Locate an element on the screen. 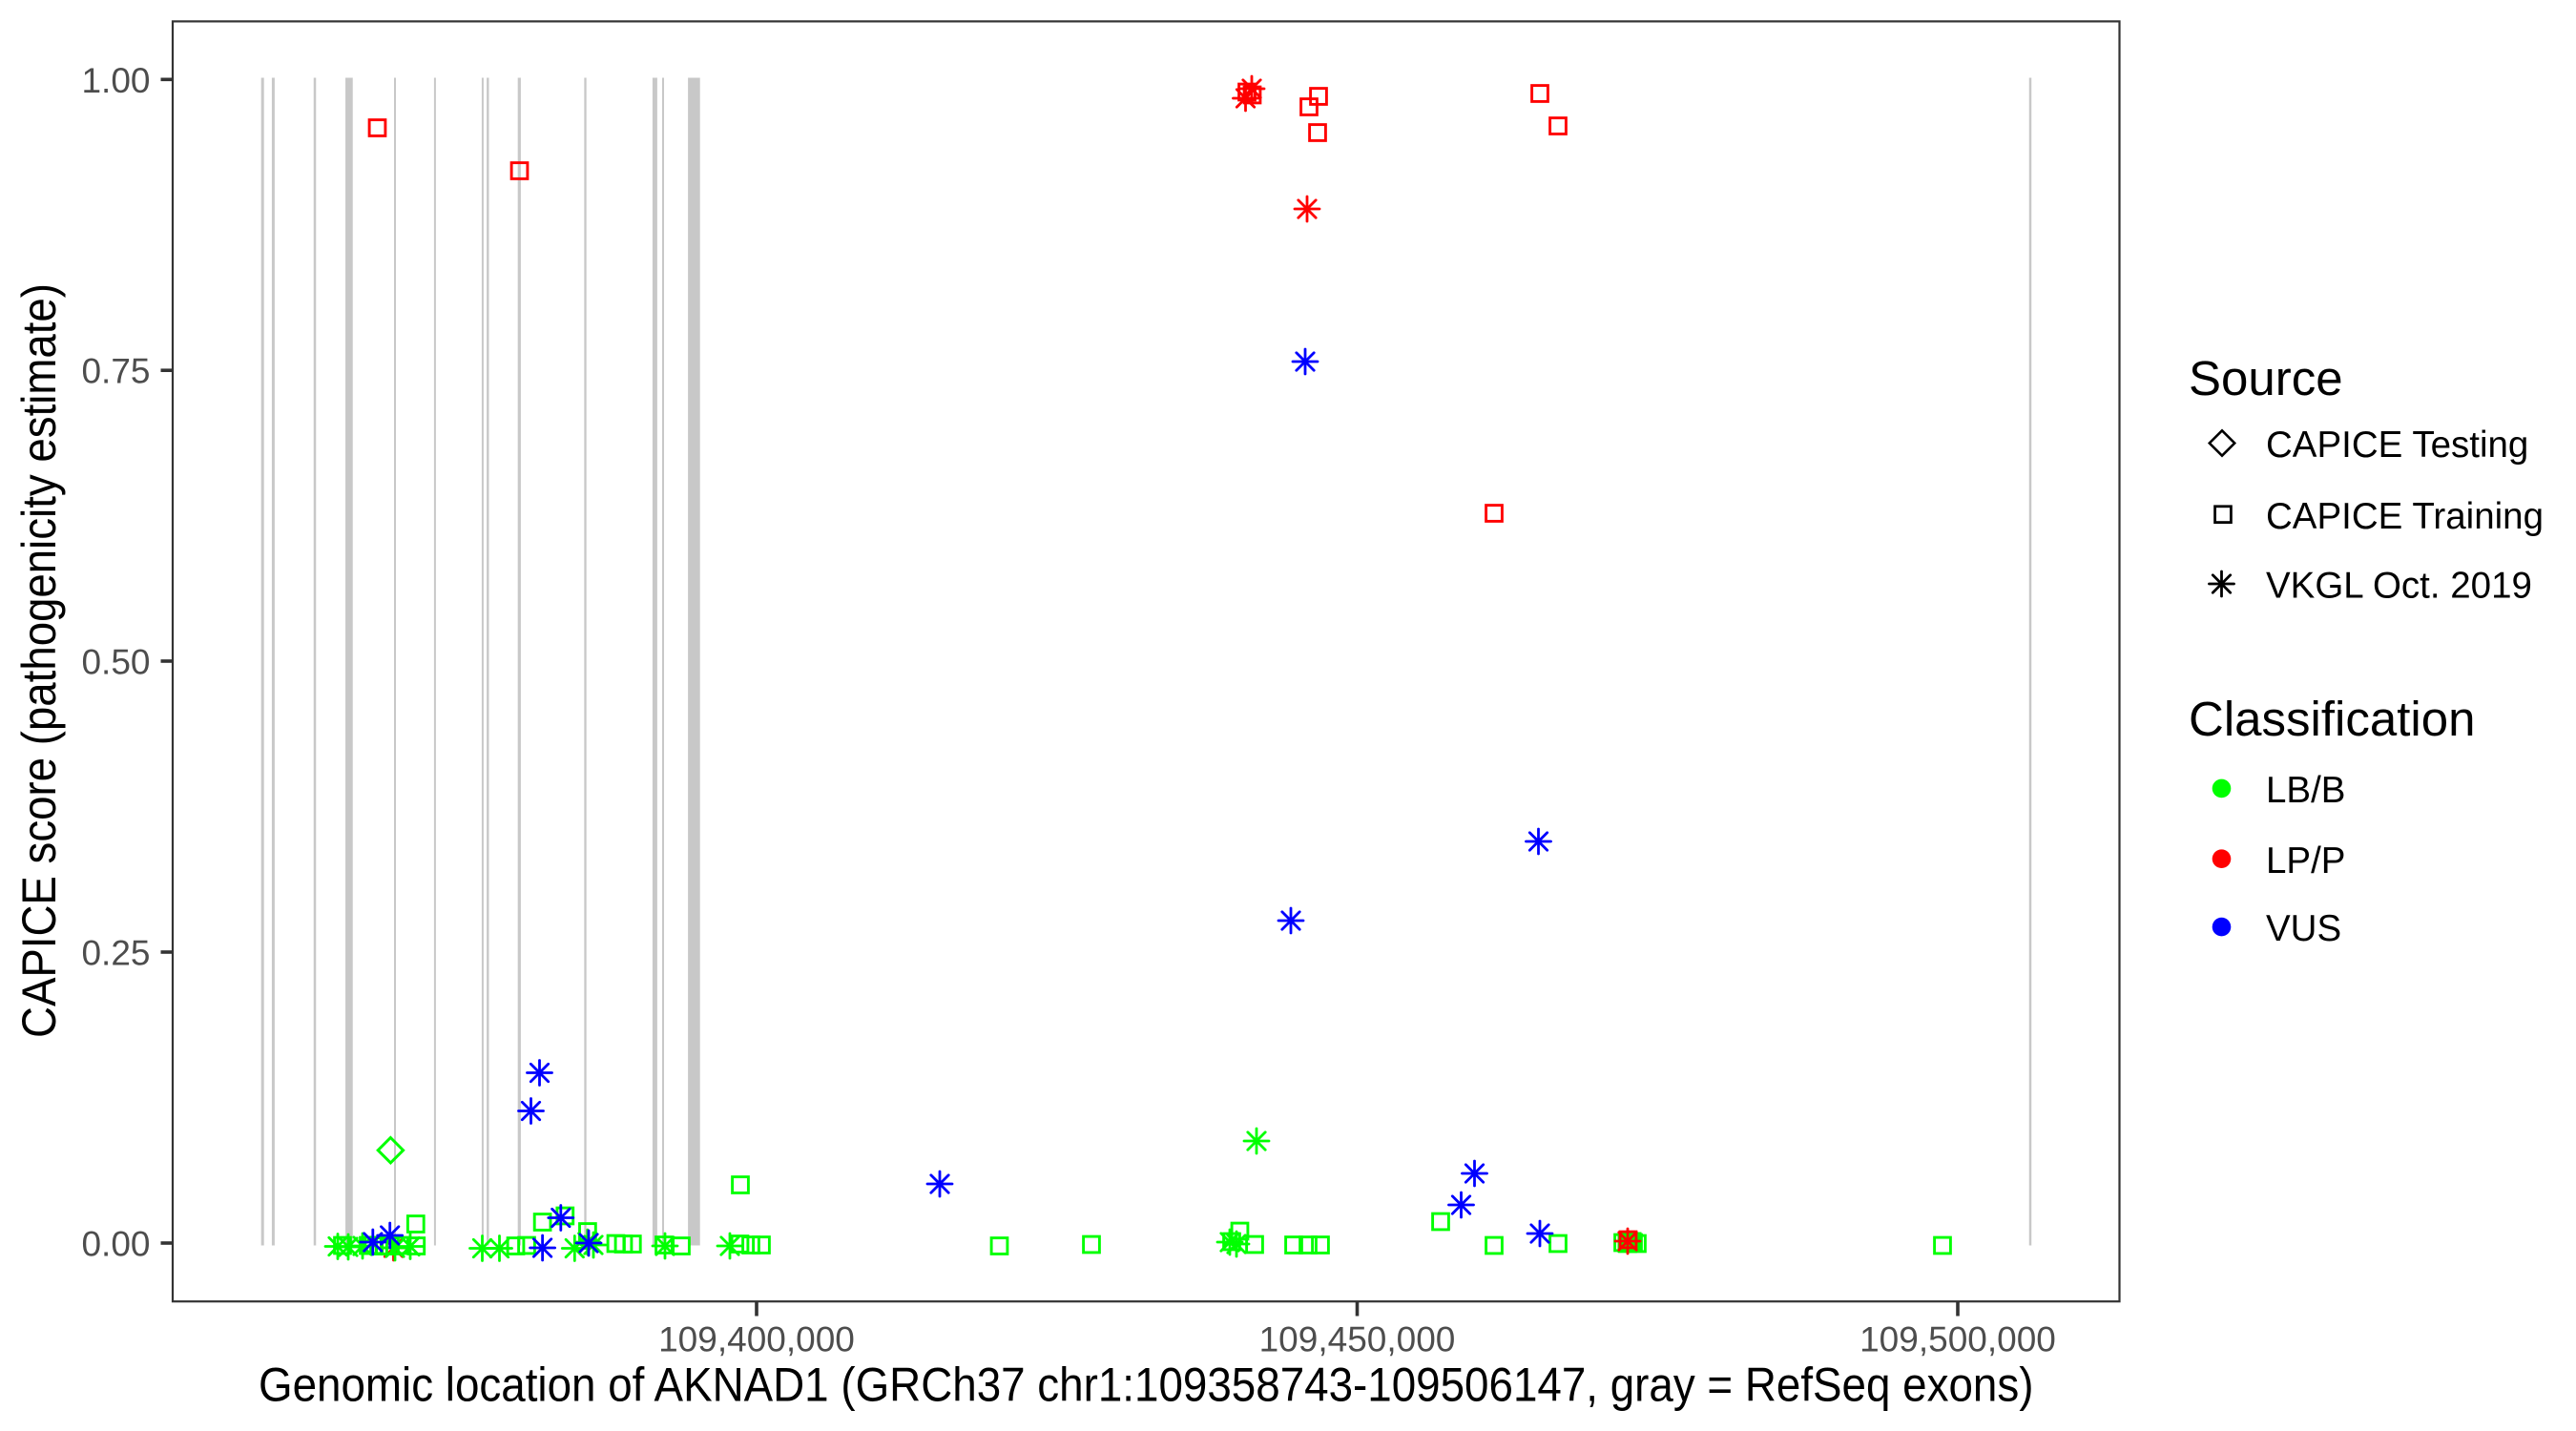 Image resolution: width=2576 pixels, height=1431 pixels. svg-text: VUS is located at coordinates (2303, 928).